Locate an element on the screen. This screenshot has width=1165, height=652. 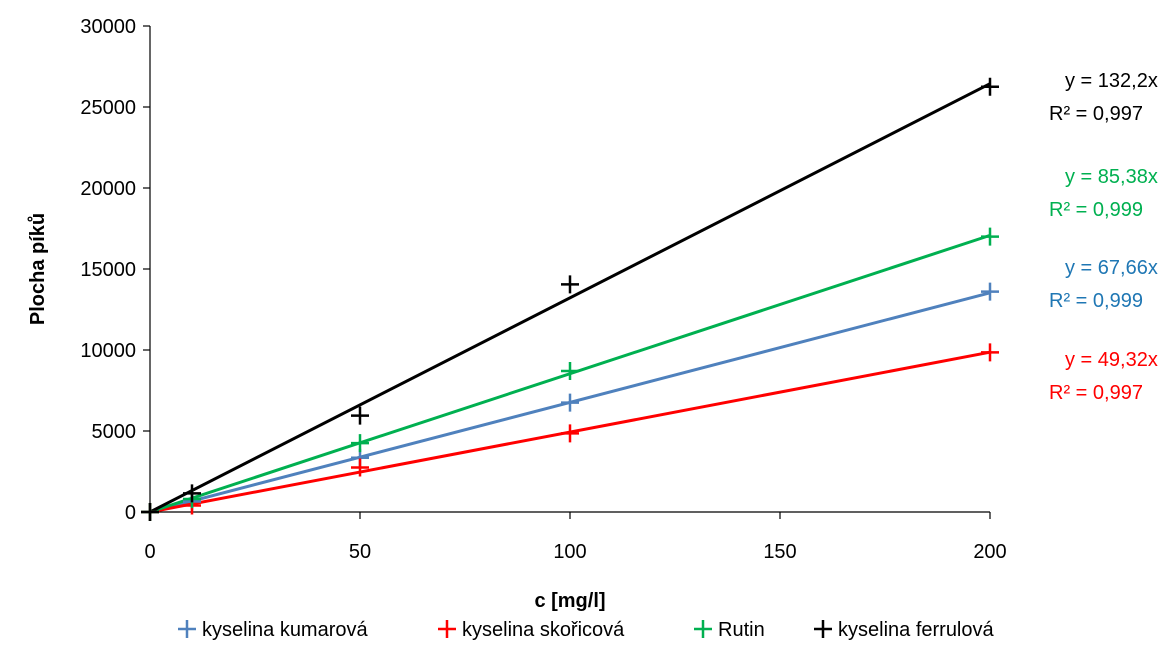
data-point-s3-p2 is located at coordinates (360, 415).